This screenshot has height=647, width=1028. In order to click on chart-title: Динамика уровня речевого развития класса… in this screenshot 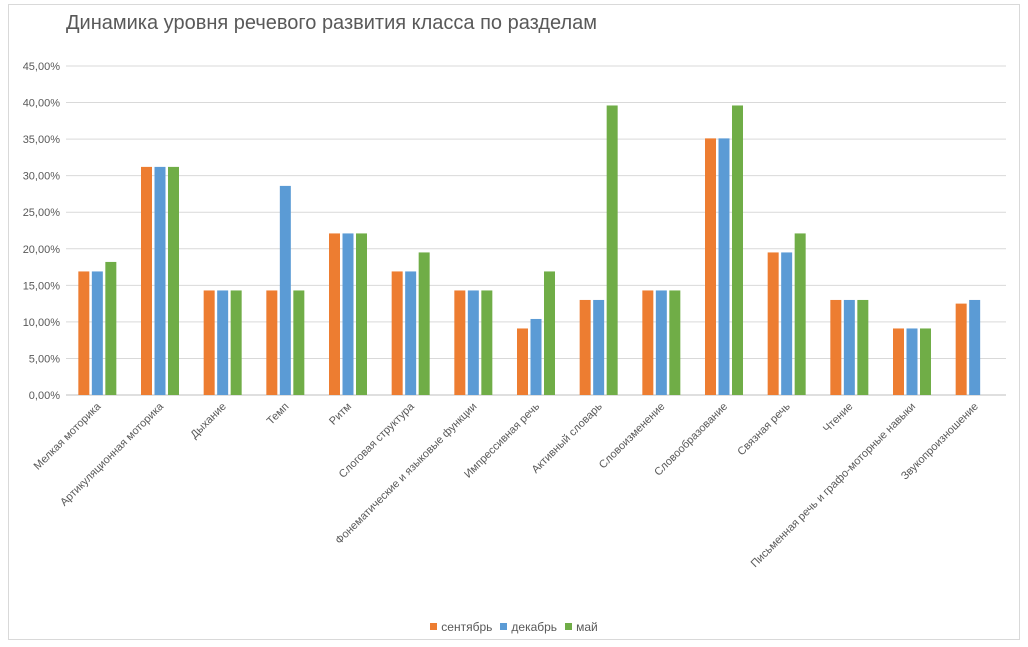, I will do `click(332, 23)`.